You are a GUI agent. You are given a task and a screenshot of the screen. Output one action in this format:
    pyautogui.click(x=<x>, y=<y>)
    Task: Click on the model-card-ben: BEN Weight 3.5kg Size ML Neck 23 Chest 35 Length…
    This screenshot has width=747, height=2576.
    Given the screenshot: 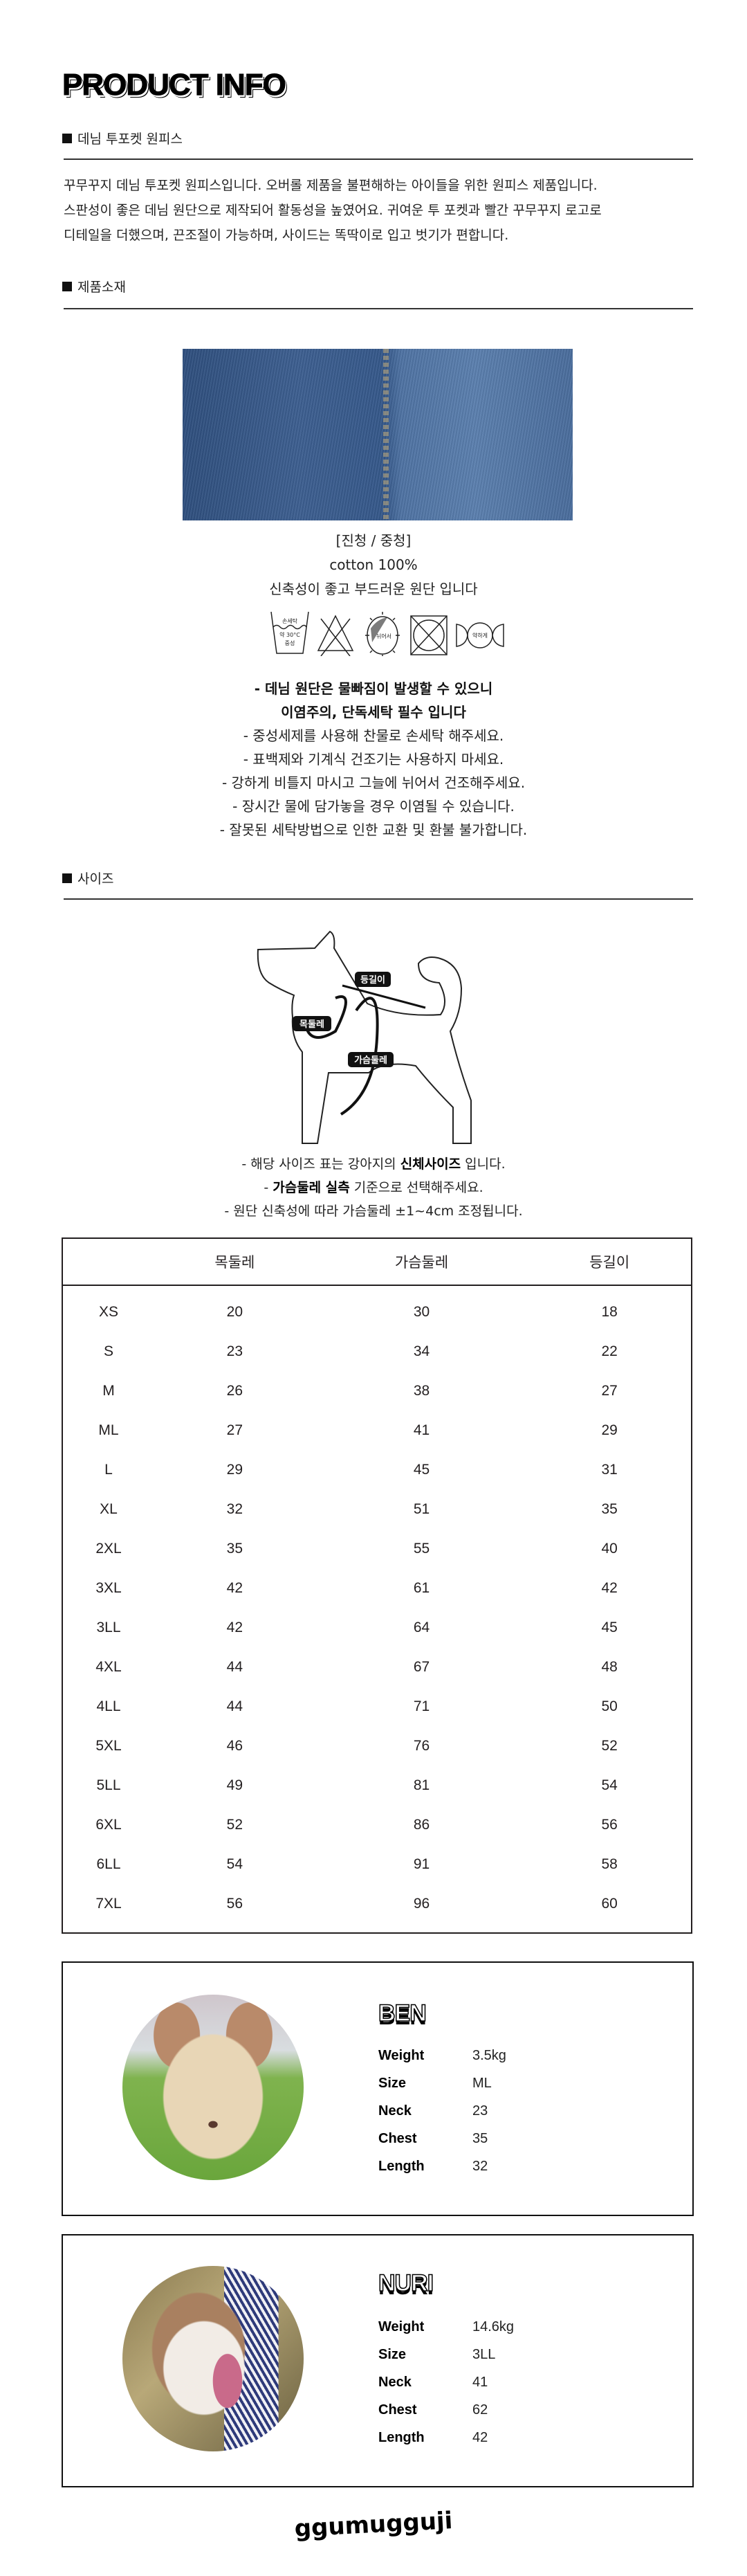 What is the action you would take?
    pyautogui.click(x=378, y=2088)
    